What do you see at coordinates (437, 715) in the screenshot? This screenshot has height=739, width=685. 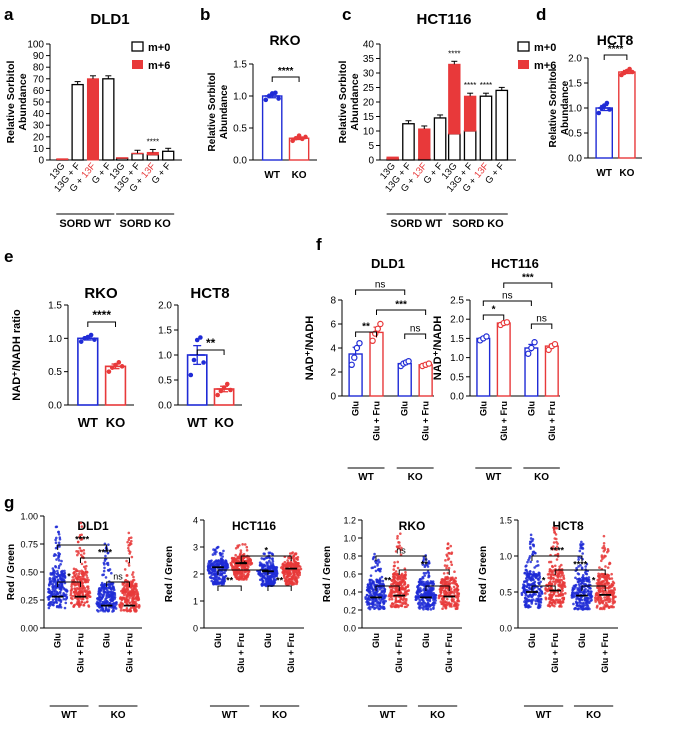 I see `group-label: KO` at bounding box center [437, 715].